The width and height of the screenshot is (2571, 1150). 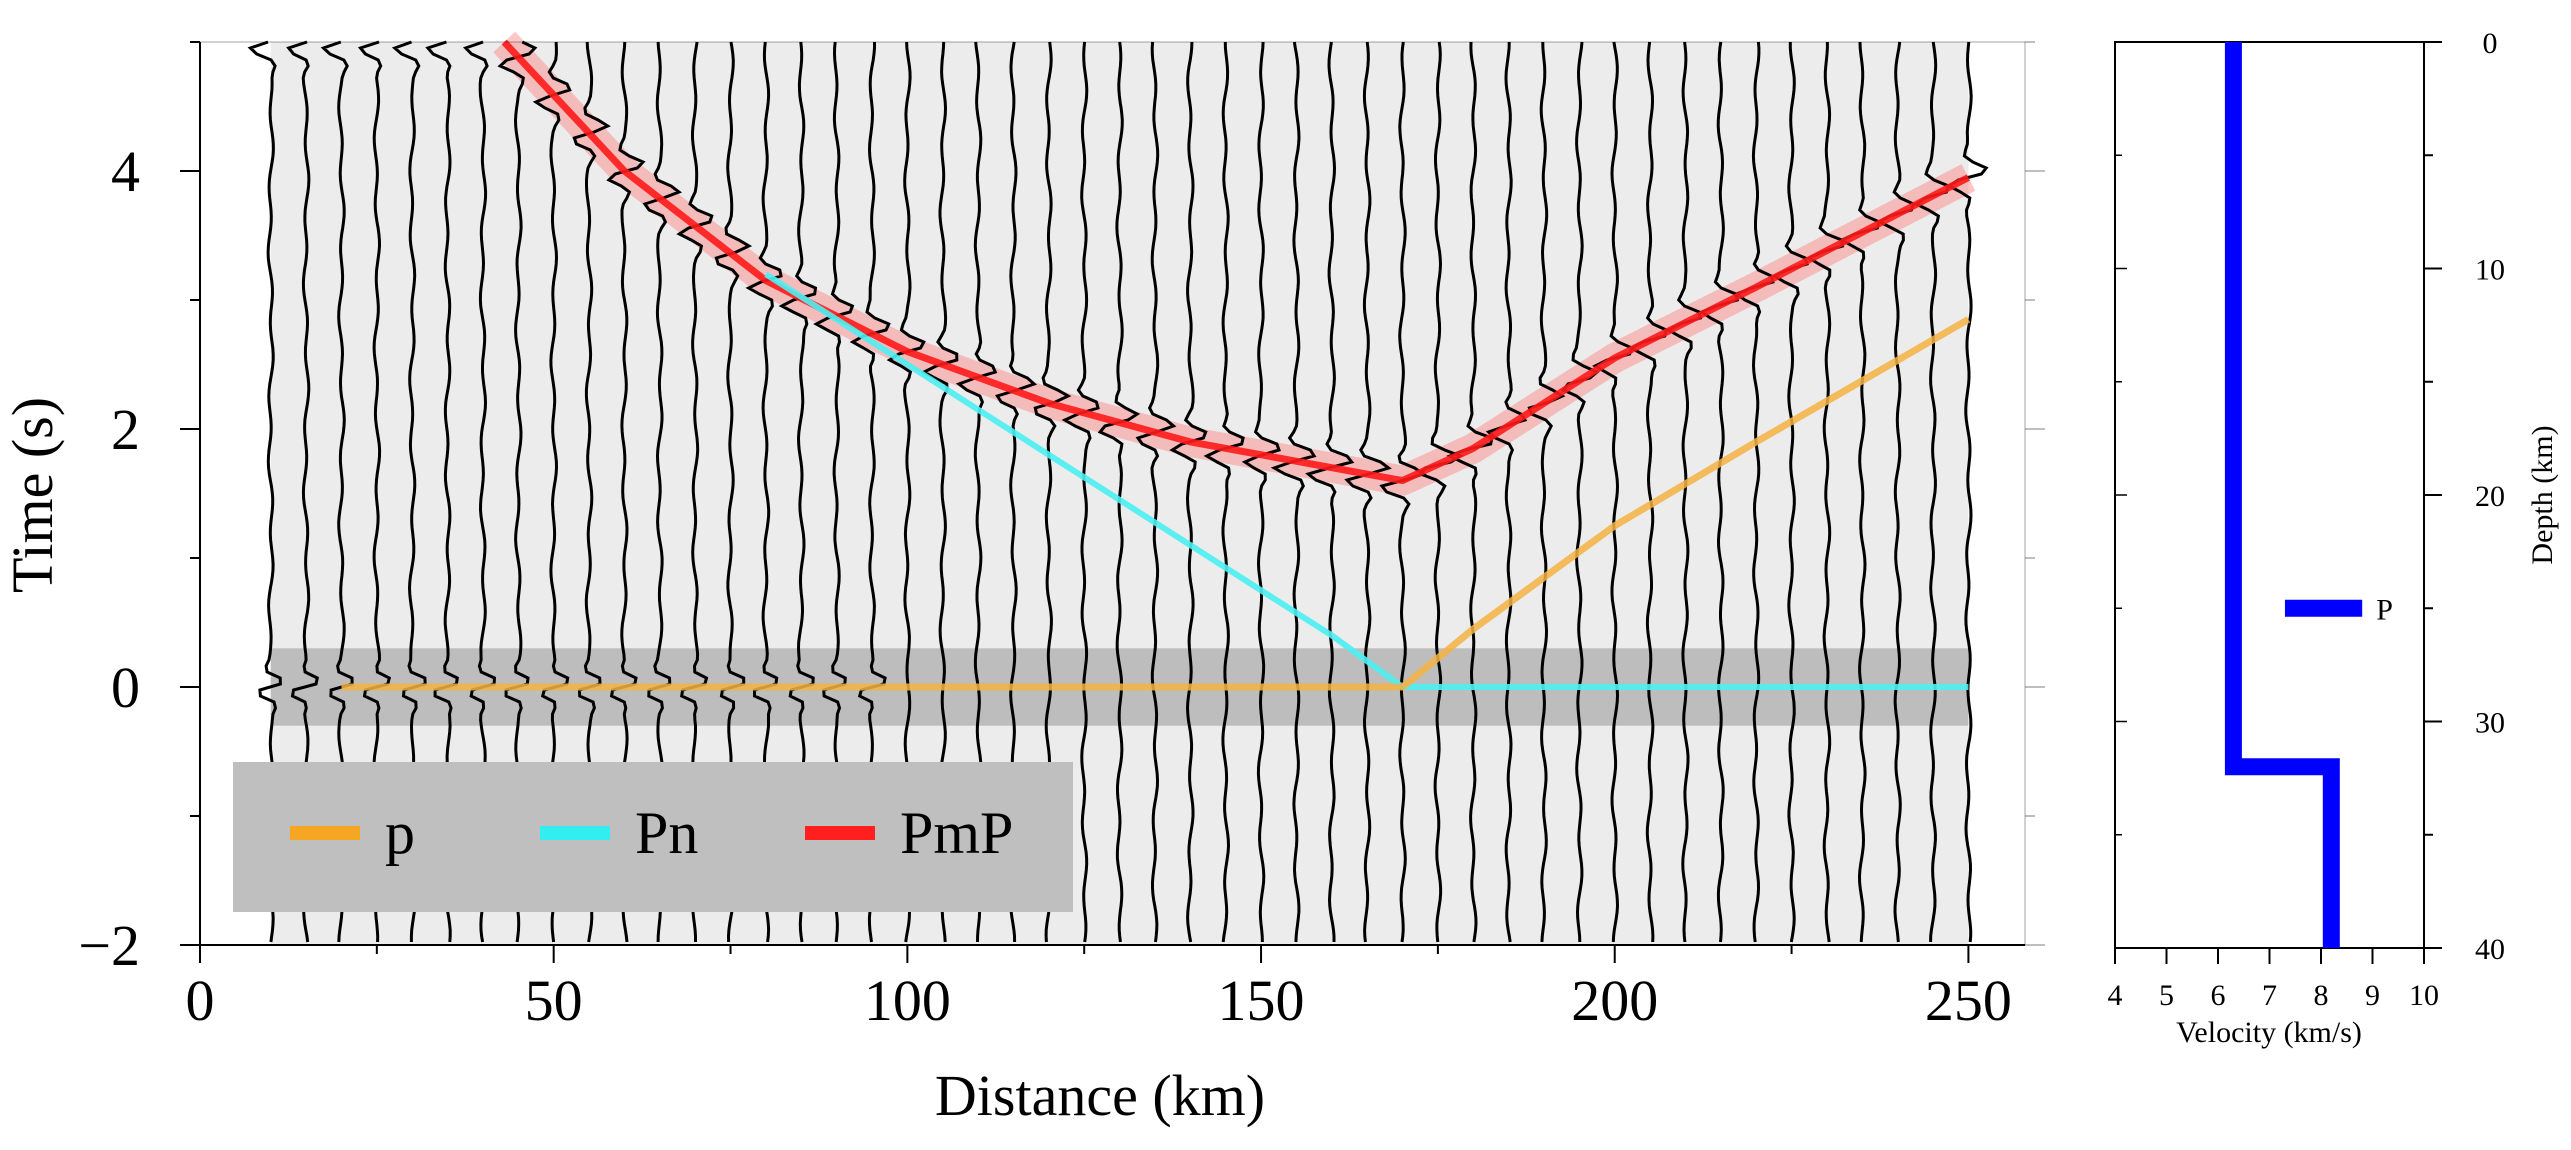 I want to click on source-marker-label: P, so click(x=2384, y=609).